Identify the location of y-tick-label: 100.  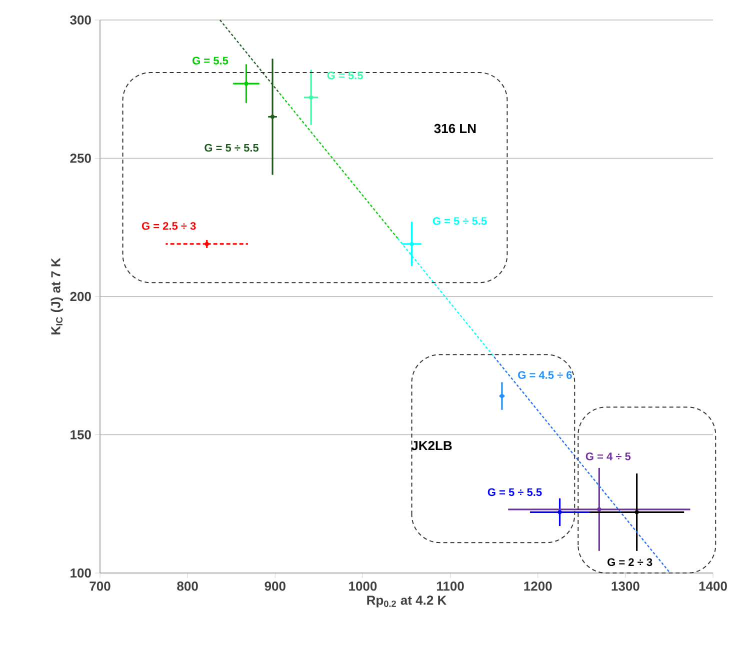
(80, 573).